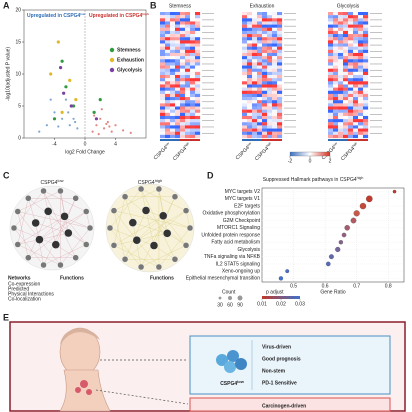 The height and width of the screenshot is (412, 412). I want to click on y-tick-label: IL2 STAT5 signaling, so click(238, 264).